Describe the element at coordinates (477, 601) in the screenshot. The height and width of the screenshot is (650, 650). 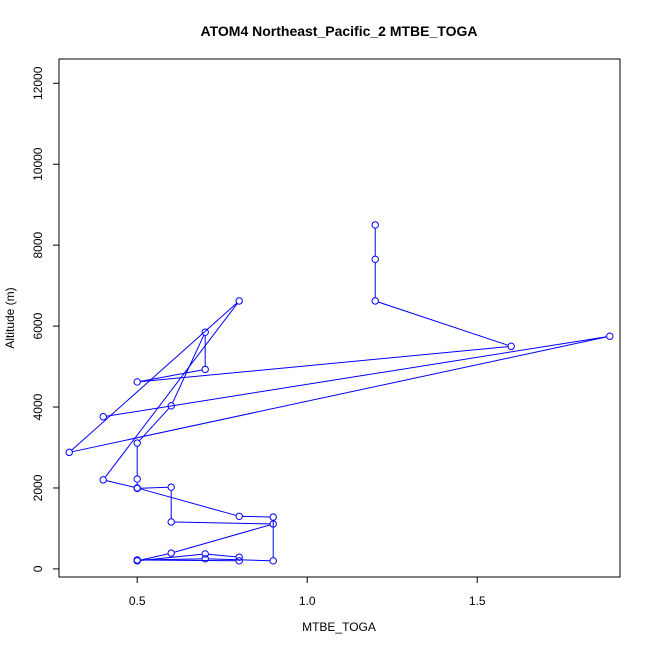
I see `x-tick-label: 1.5` at that location.